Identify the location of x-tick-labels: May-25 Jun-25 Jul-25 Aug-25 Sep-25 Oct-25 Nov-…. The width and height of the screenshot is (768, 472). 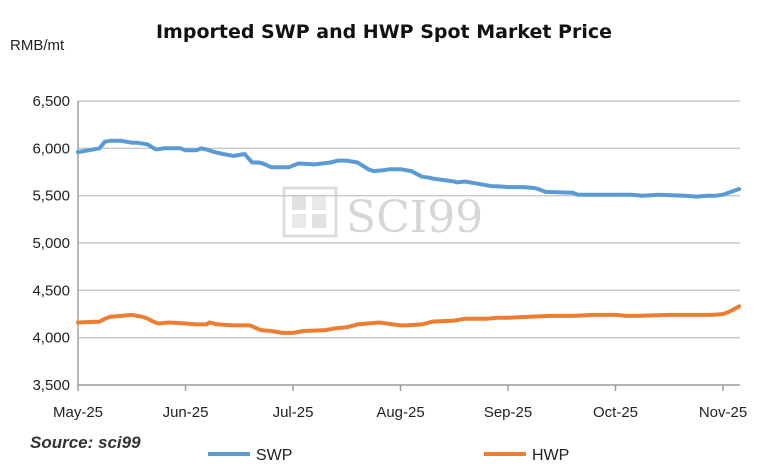
(400, 412).